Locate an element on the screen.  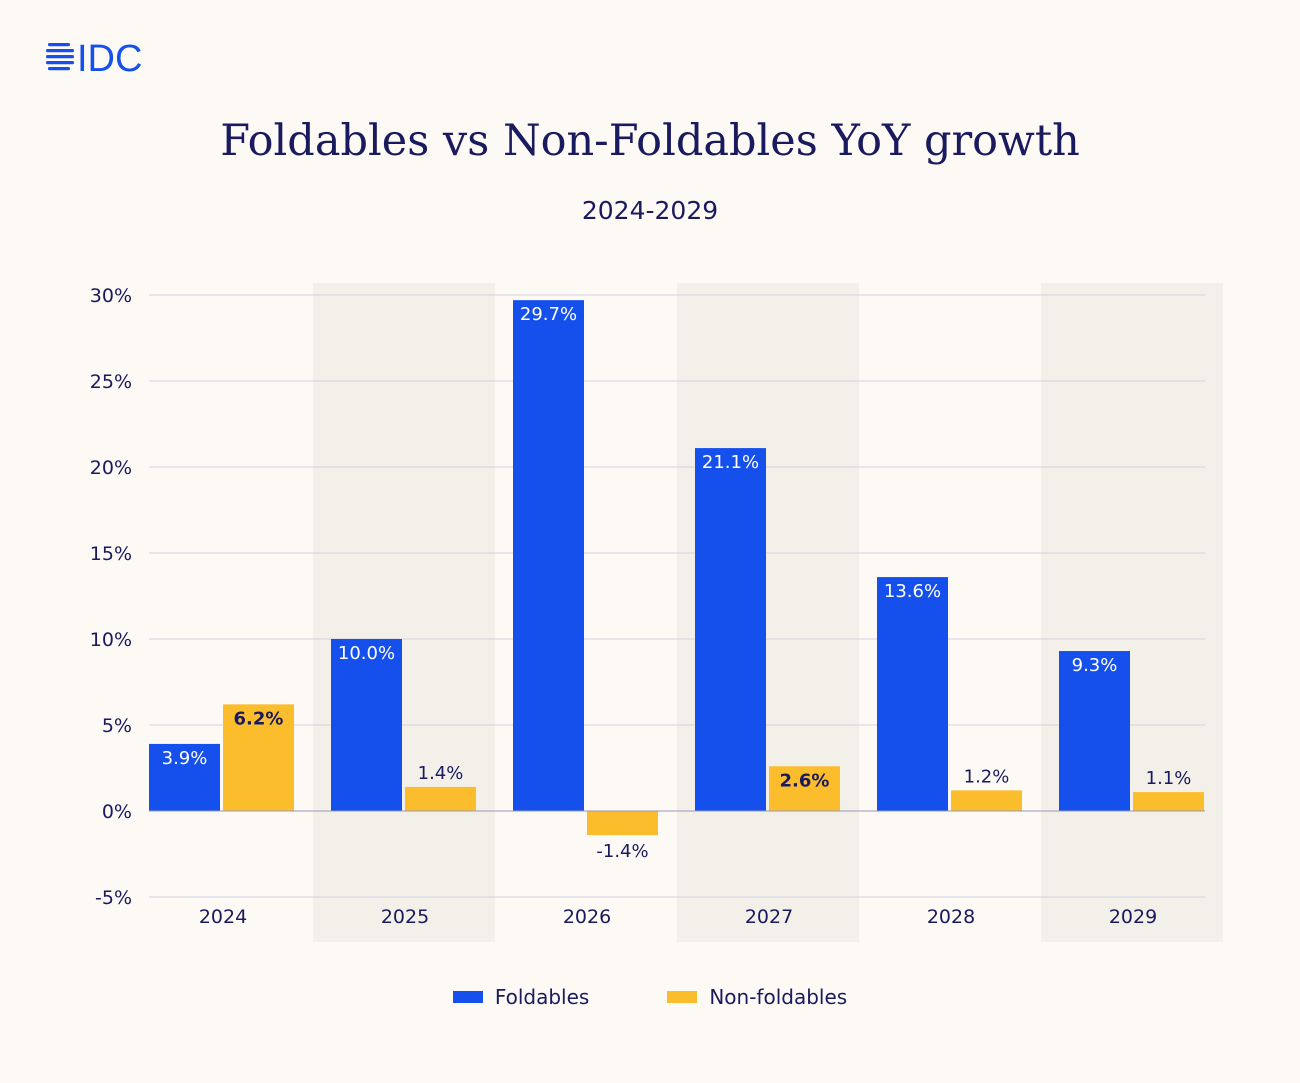
non-foldables-data-label: 2.6% is located at coordinates (805, 780).